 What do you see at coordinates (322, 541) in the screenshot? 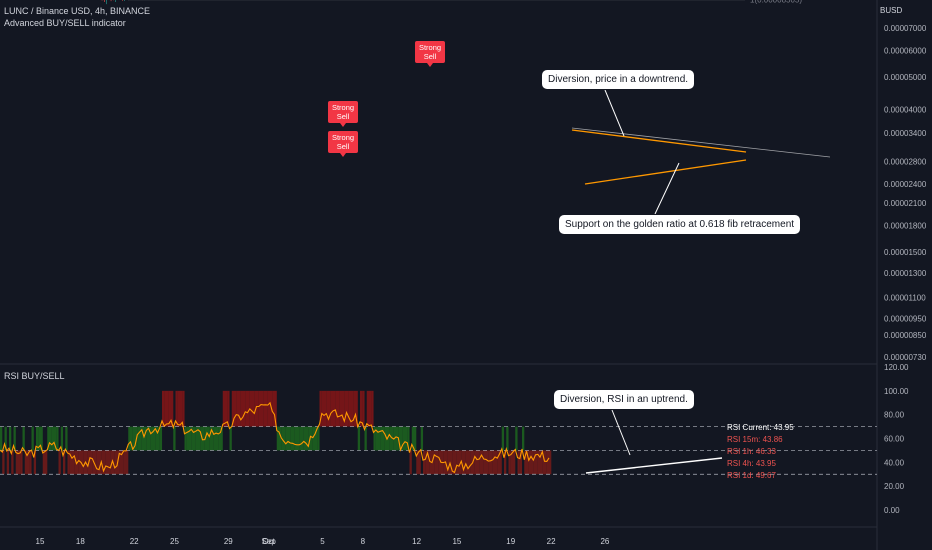
I see `time-axis-tick: 5` at bounding box center [322, 541].